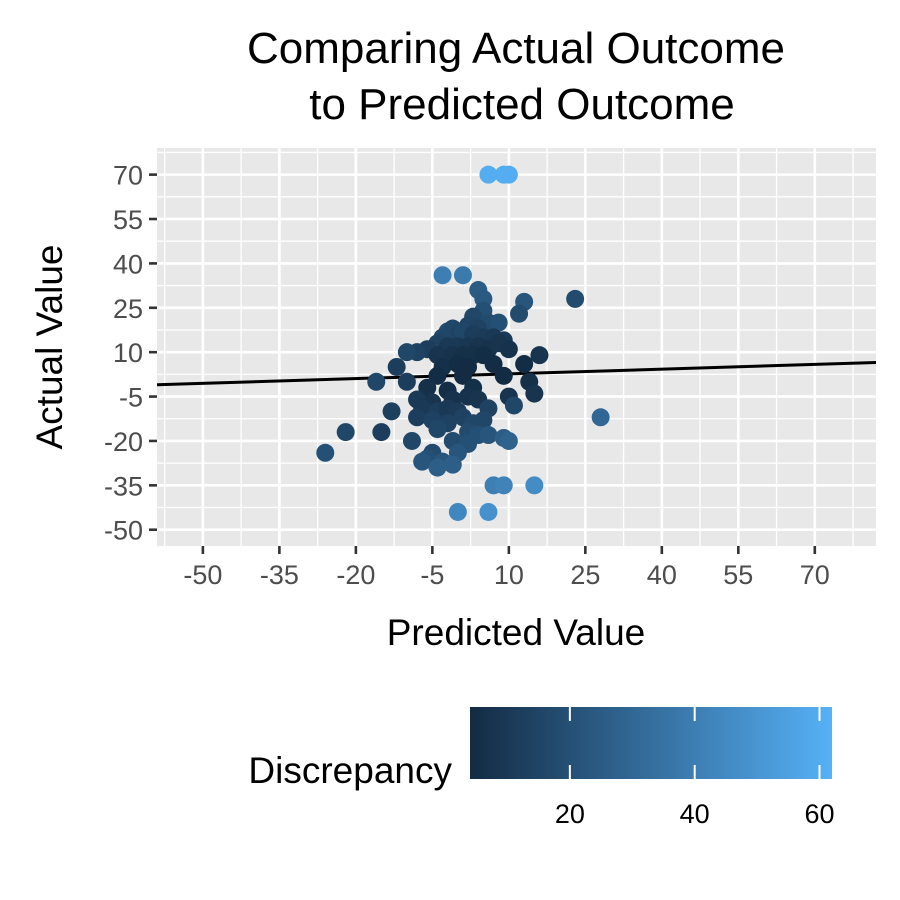  I want to click on y-axis-title: Actual Value, so click(49, 347).